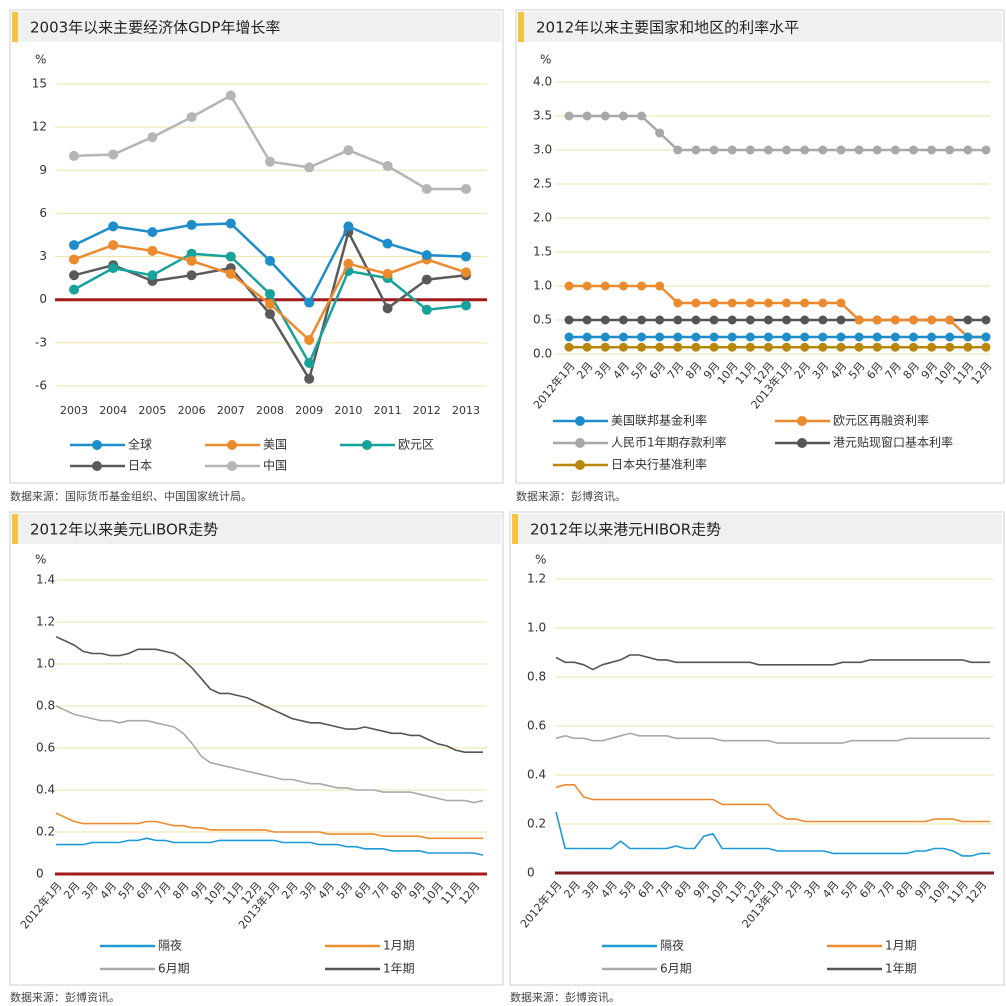  I want to click on legend-label: 中国, so click(275, 465).